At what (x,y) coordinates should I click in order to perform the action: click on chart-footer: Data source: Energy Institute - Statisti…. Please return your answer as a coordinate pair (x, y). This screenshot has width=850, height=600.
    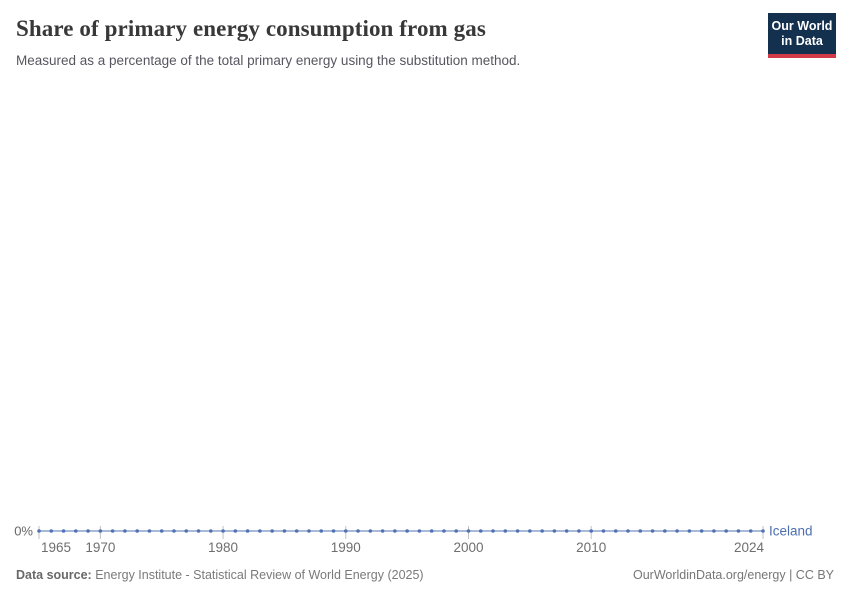
    Looking at the image, I should click on (425, 575).